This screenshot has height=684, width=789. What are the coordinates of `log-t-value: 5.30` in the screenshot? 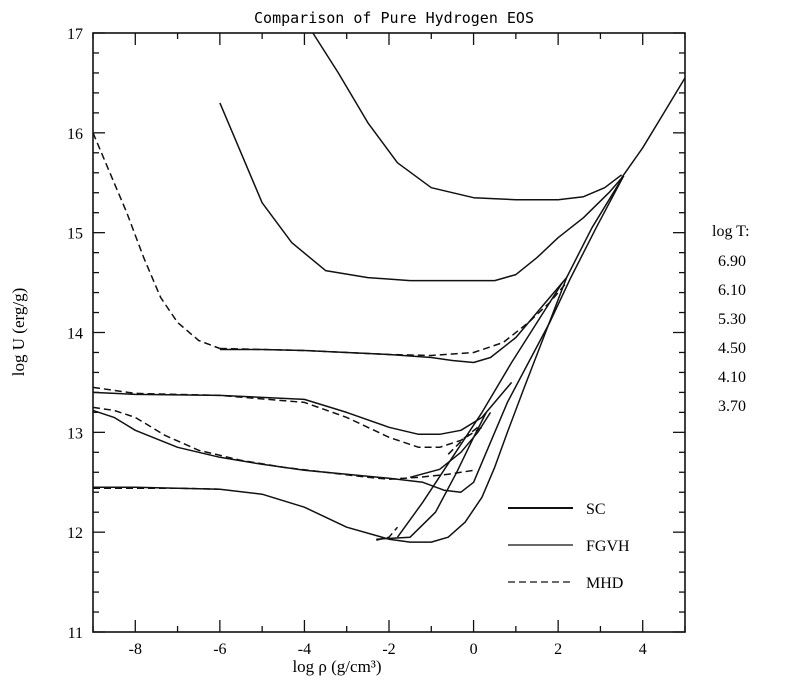 It's located at (732, 319).